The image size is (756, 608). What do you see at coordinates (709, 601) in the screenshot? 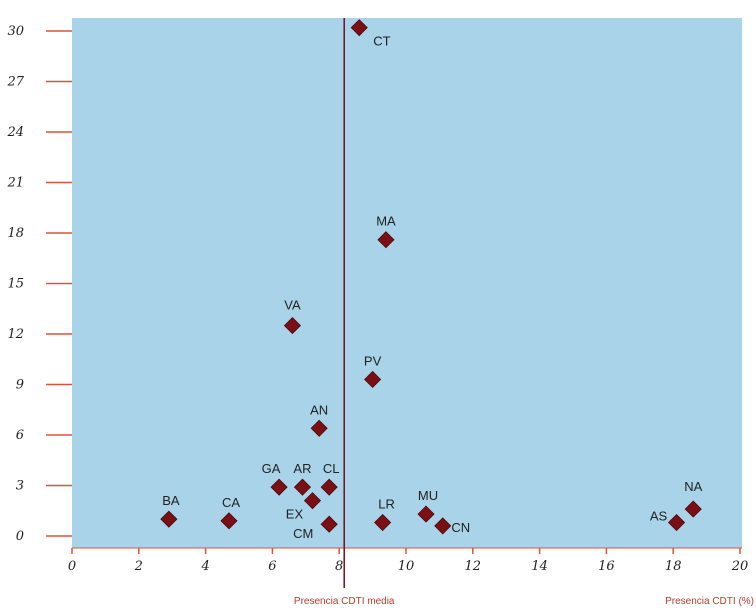
I see `x-axis-label: Presencia CDTI (%)` at bounding box center [709, 601].